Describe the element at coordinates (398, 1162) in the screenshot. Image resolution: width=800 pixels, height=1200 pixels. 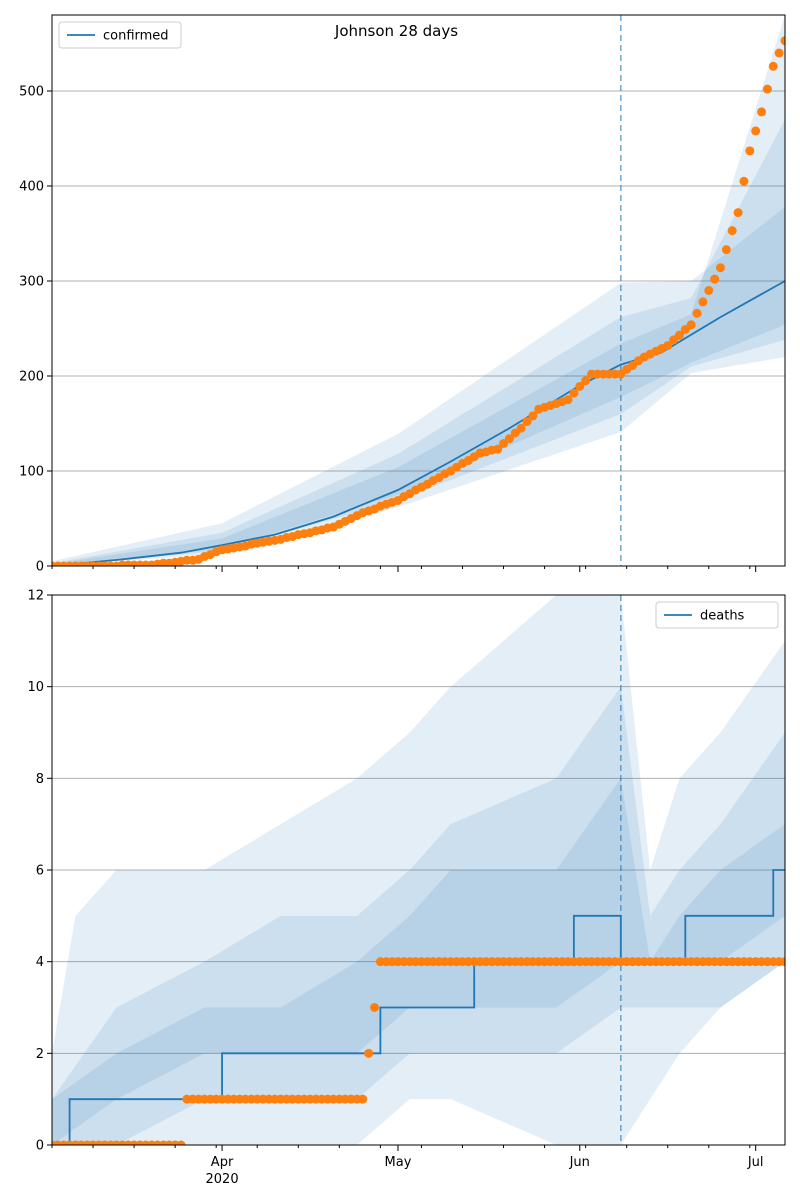
I see `x-tick-label: May` at that location.